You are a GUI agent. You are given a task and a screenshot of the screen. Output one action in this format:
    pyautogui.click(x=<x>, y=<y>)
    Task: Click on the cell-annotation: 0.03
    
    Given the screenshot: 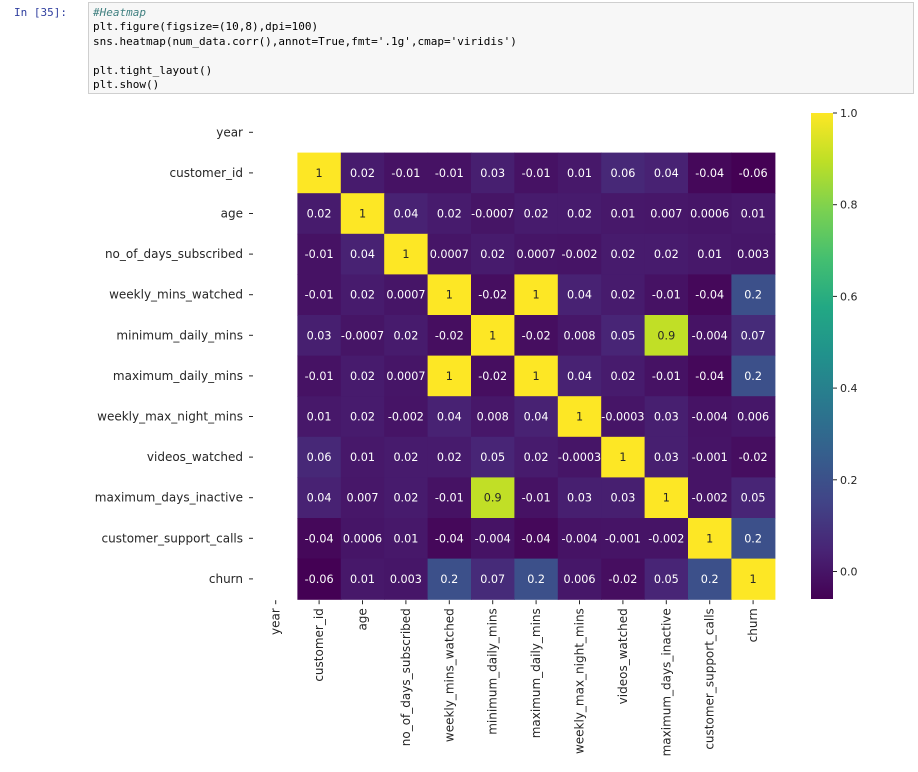 What is the action you would take?
    pyautogui.click(x=666, y=417)
    